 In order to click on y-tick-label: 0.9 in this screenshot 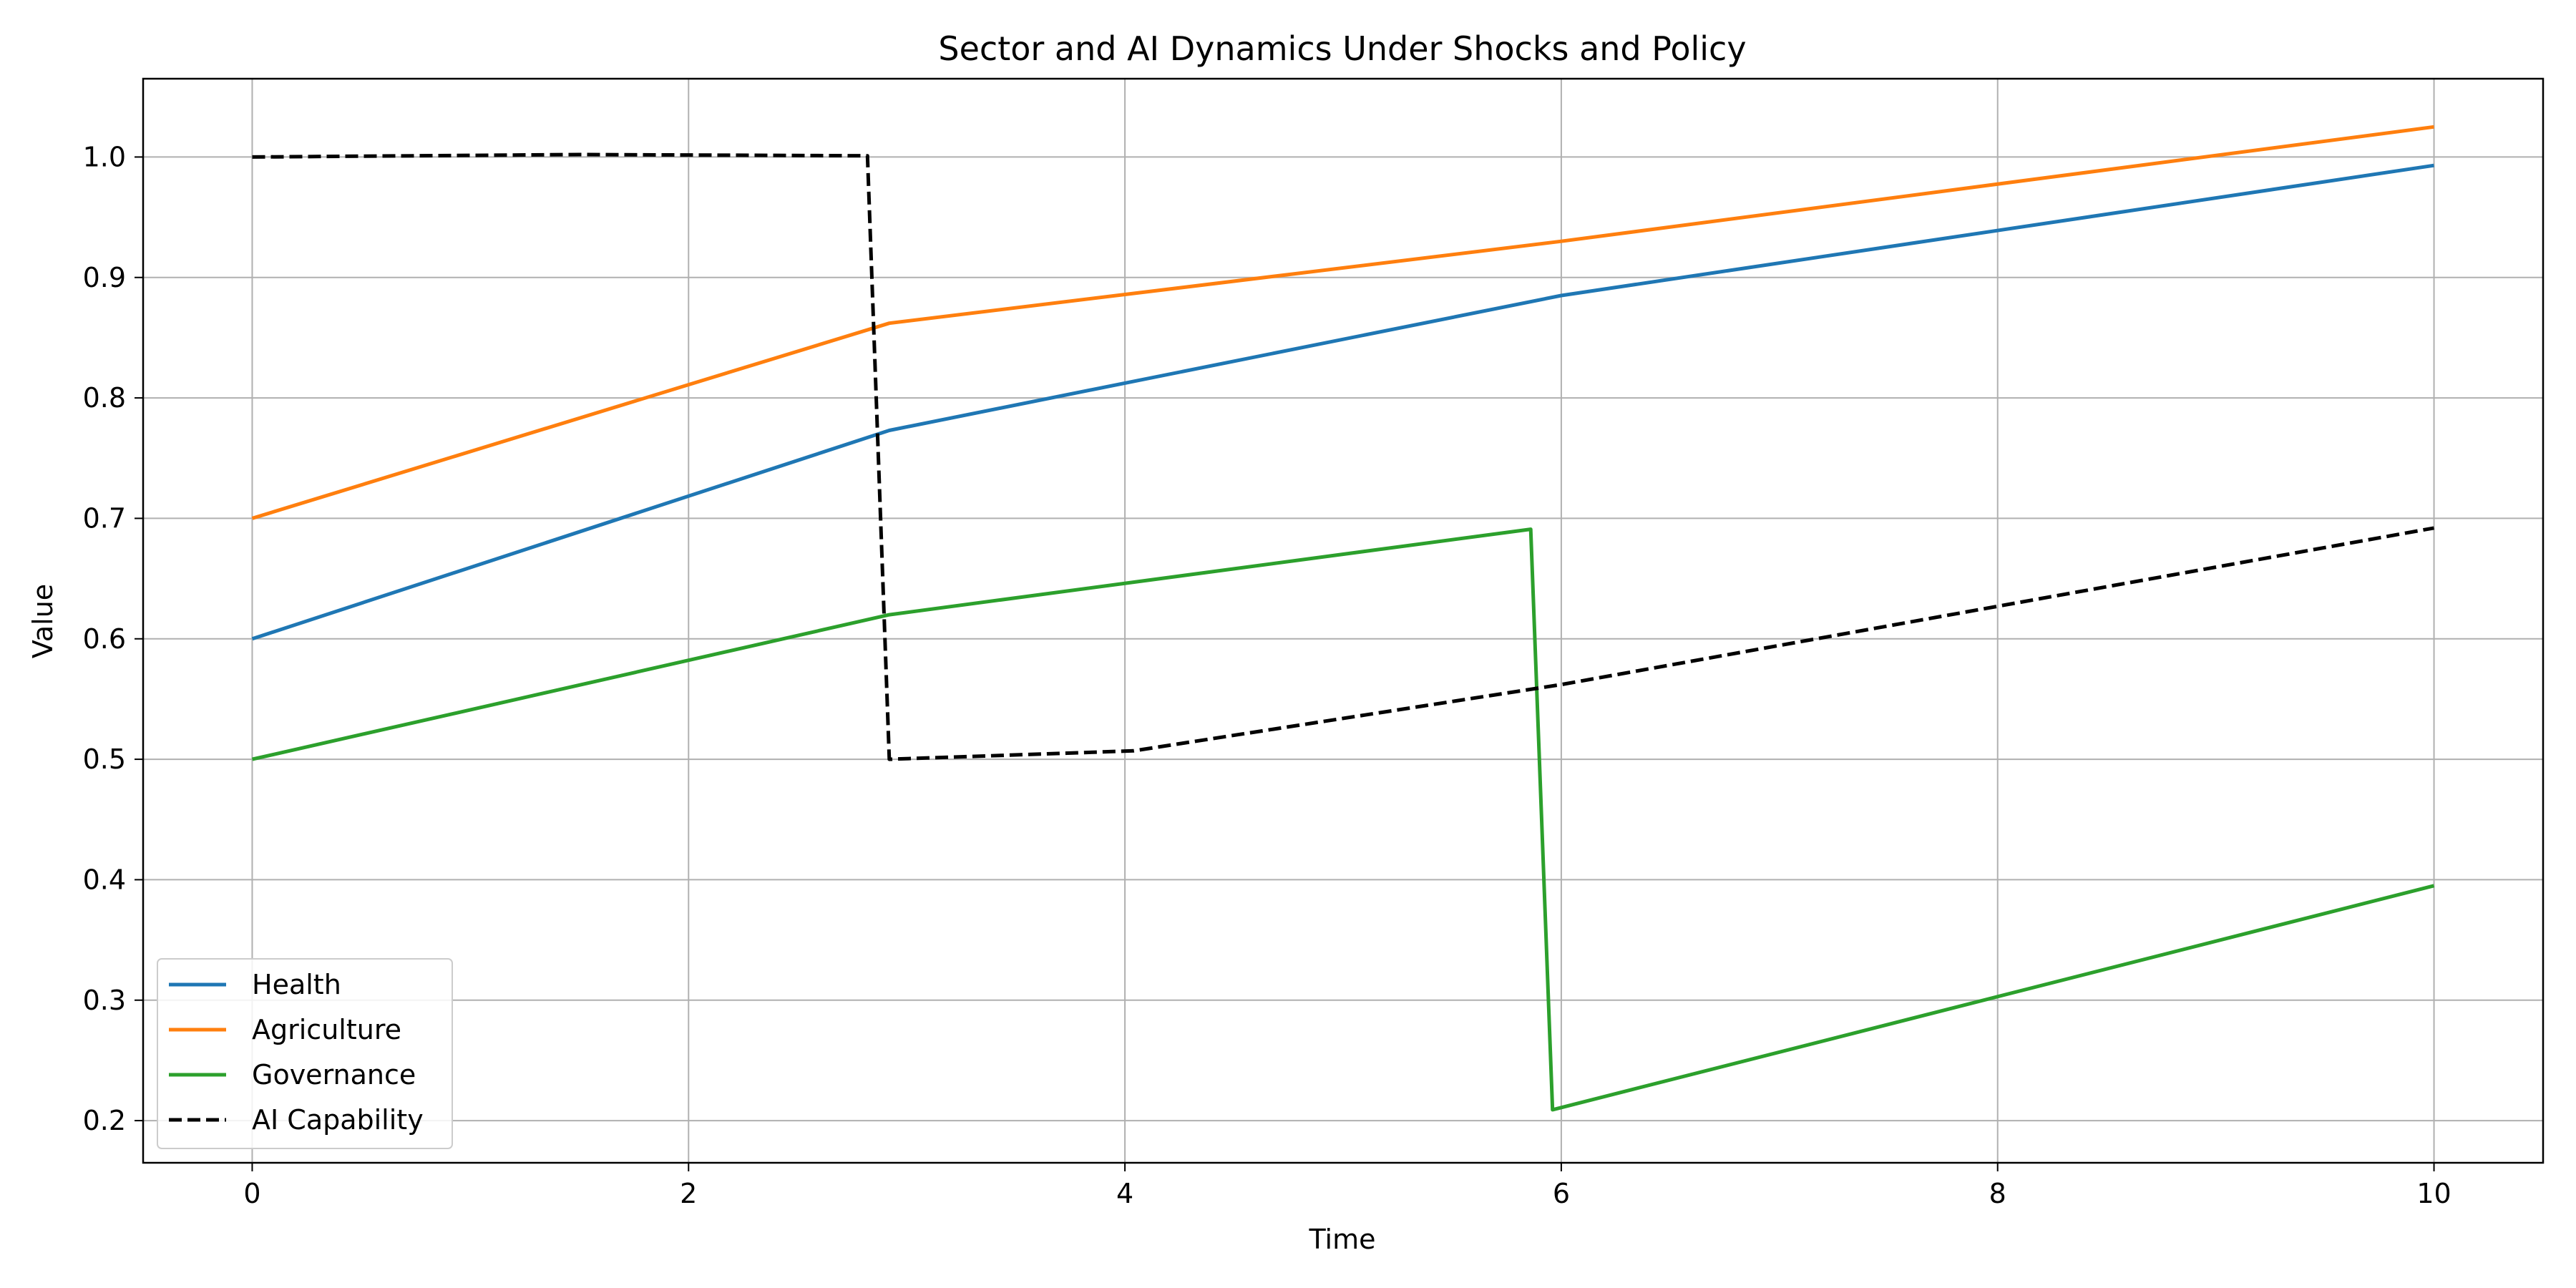, I will do `click(104, 277)`.